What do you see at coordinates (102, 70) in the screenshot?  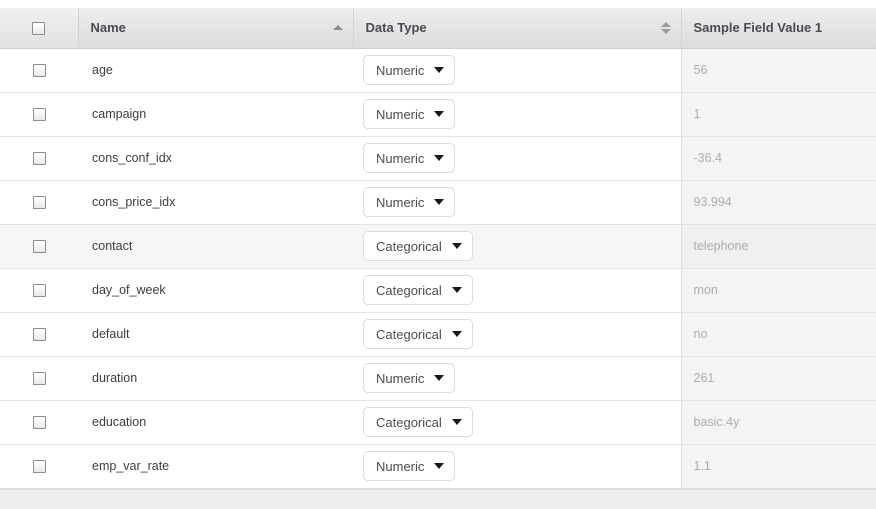 I see `field-name-label: age` at bounding box center [102, 70].